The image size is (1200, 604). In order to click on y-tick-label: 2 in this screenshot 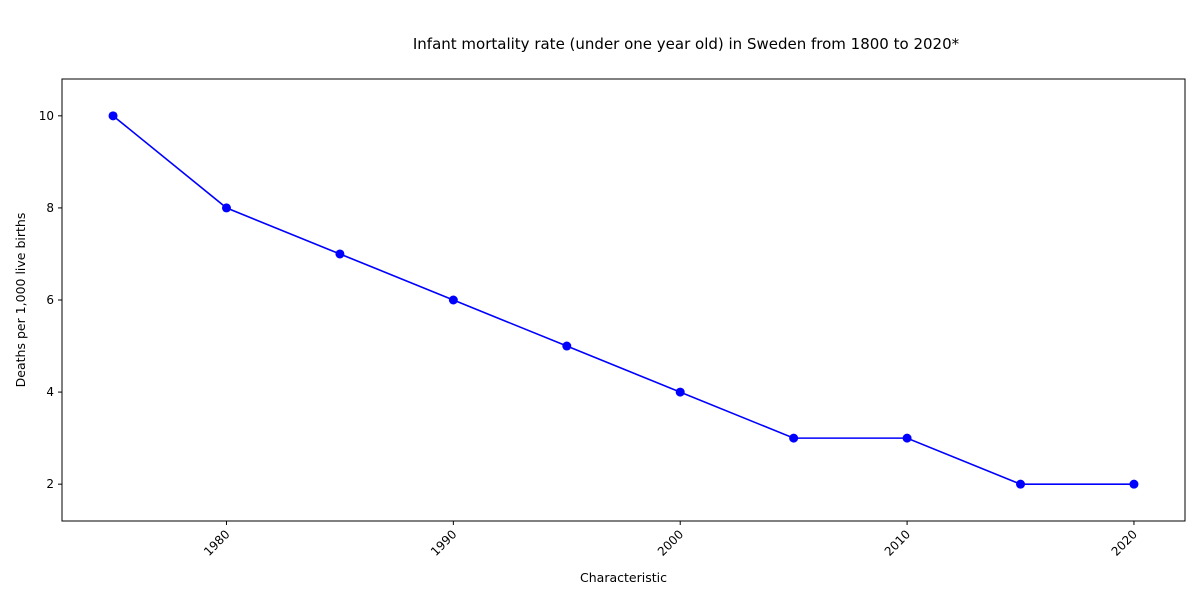, I will do `click(50, 484)`.